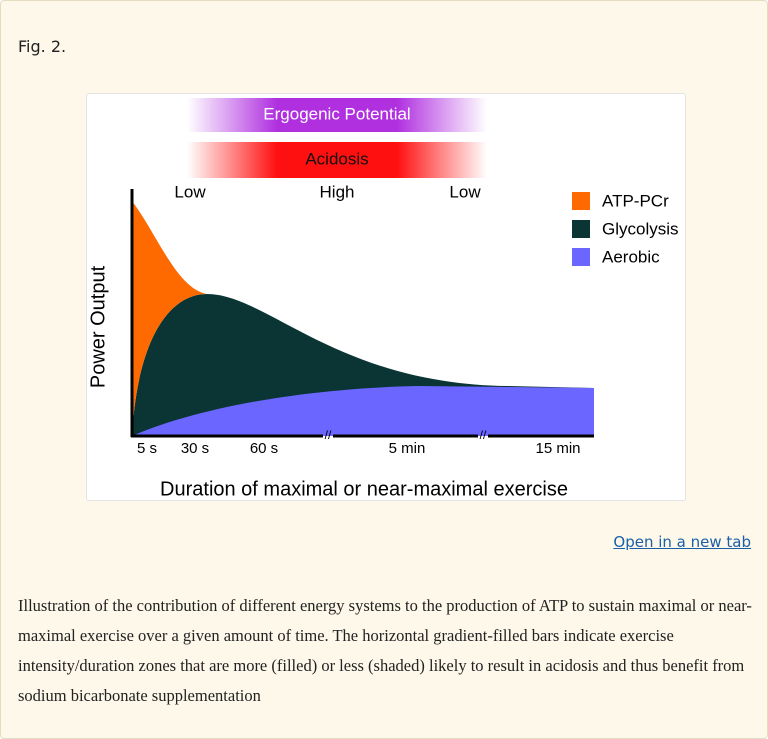 This screenshot has width=768, height=739. What do you see at coordinates (363, 411) in the screenshot?
I see `aerobic-area` at bounding box center [363, 411].